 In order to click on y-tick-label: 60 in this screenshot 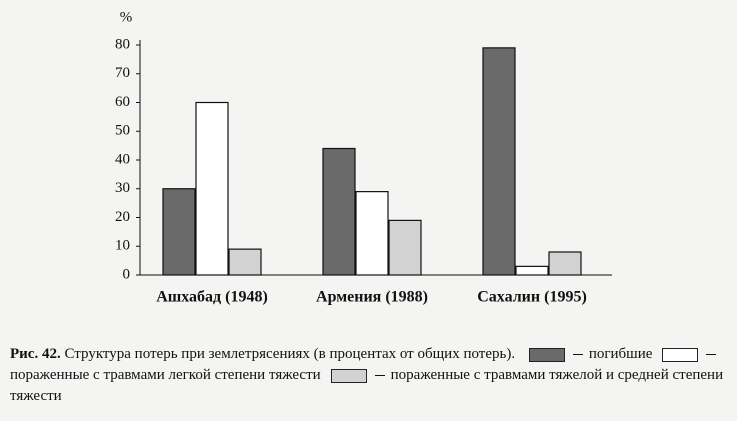, I will do `click(122, 102)`.